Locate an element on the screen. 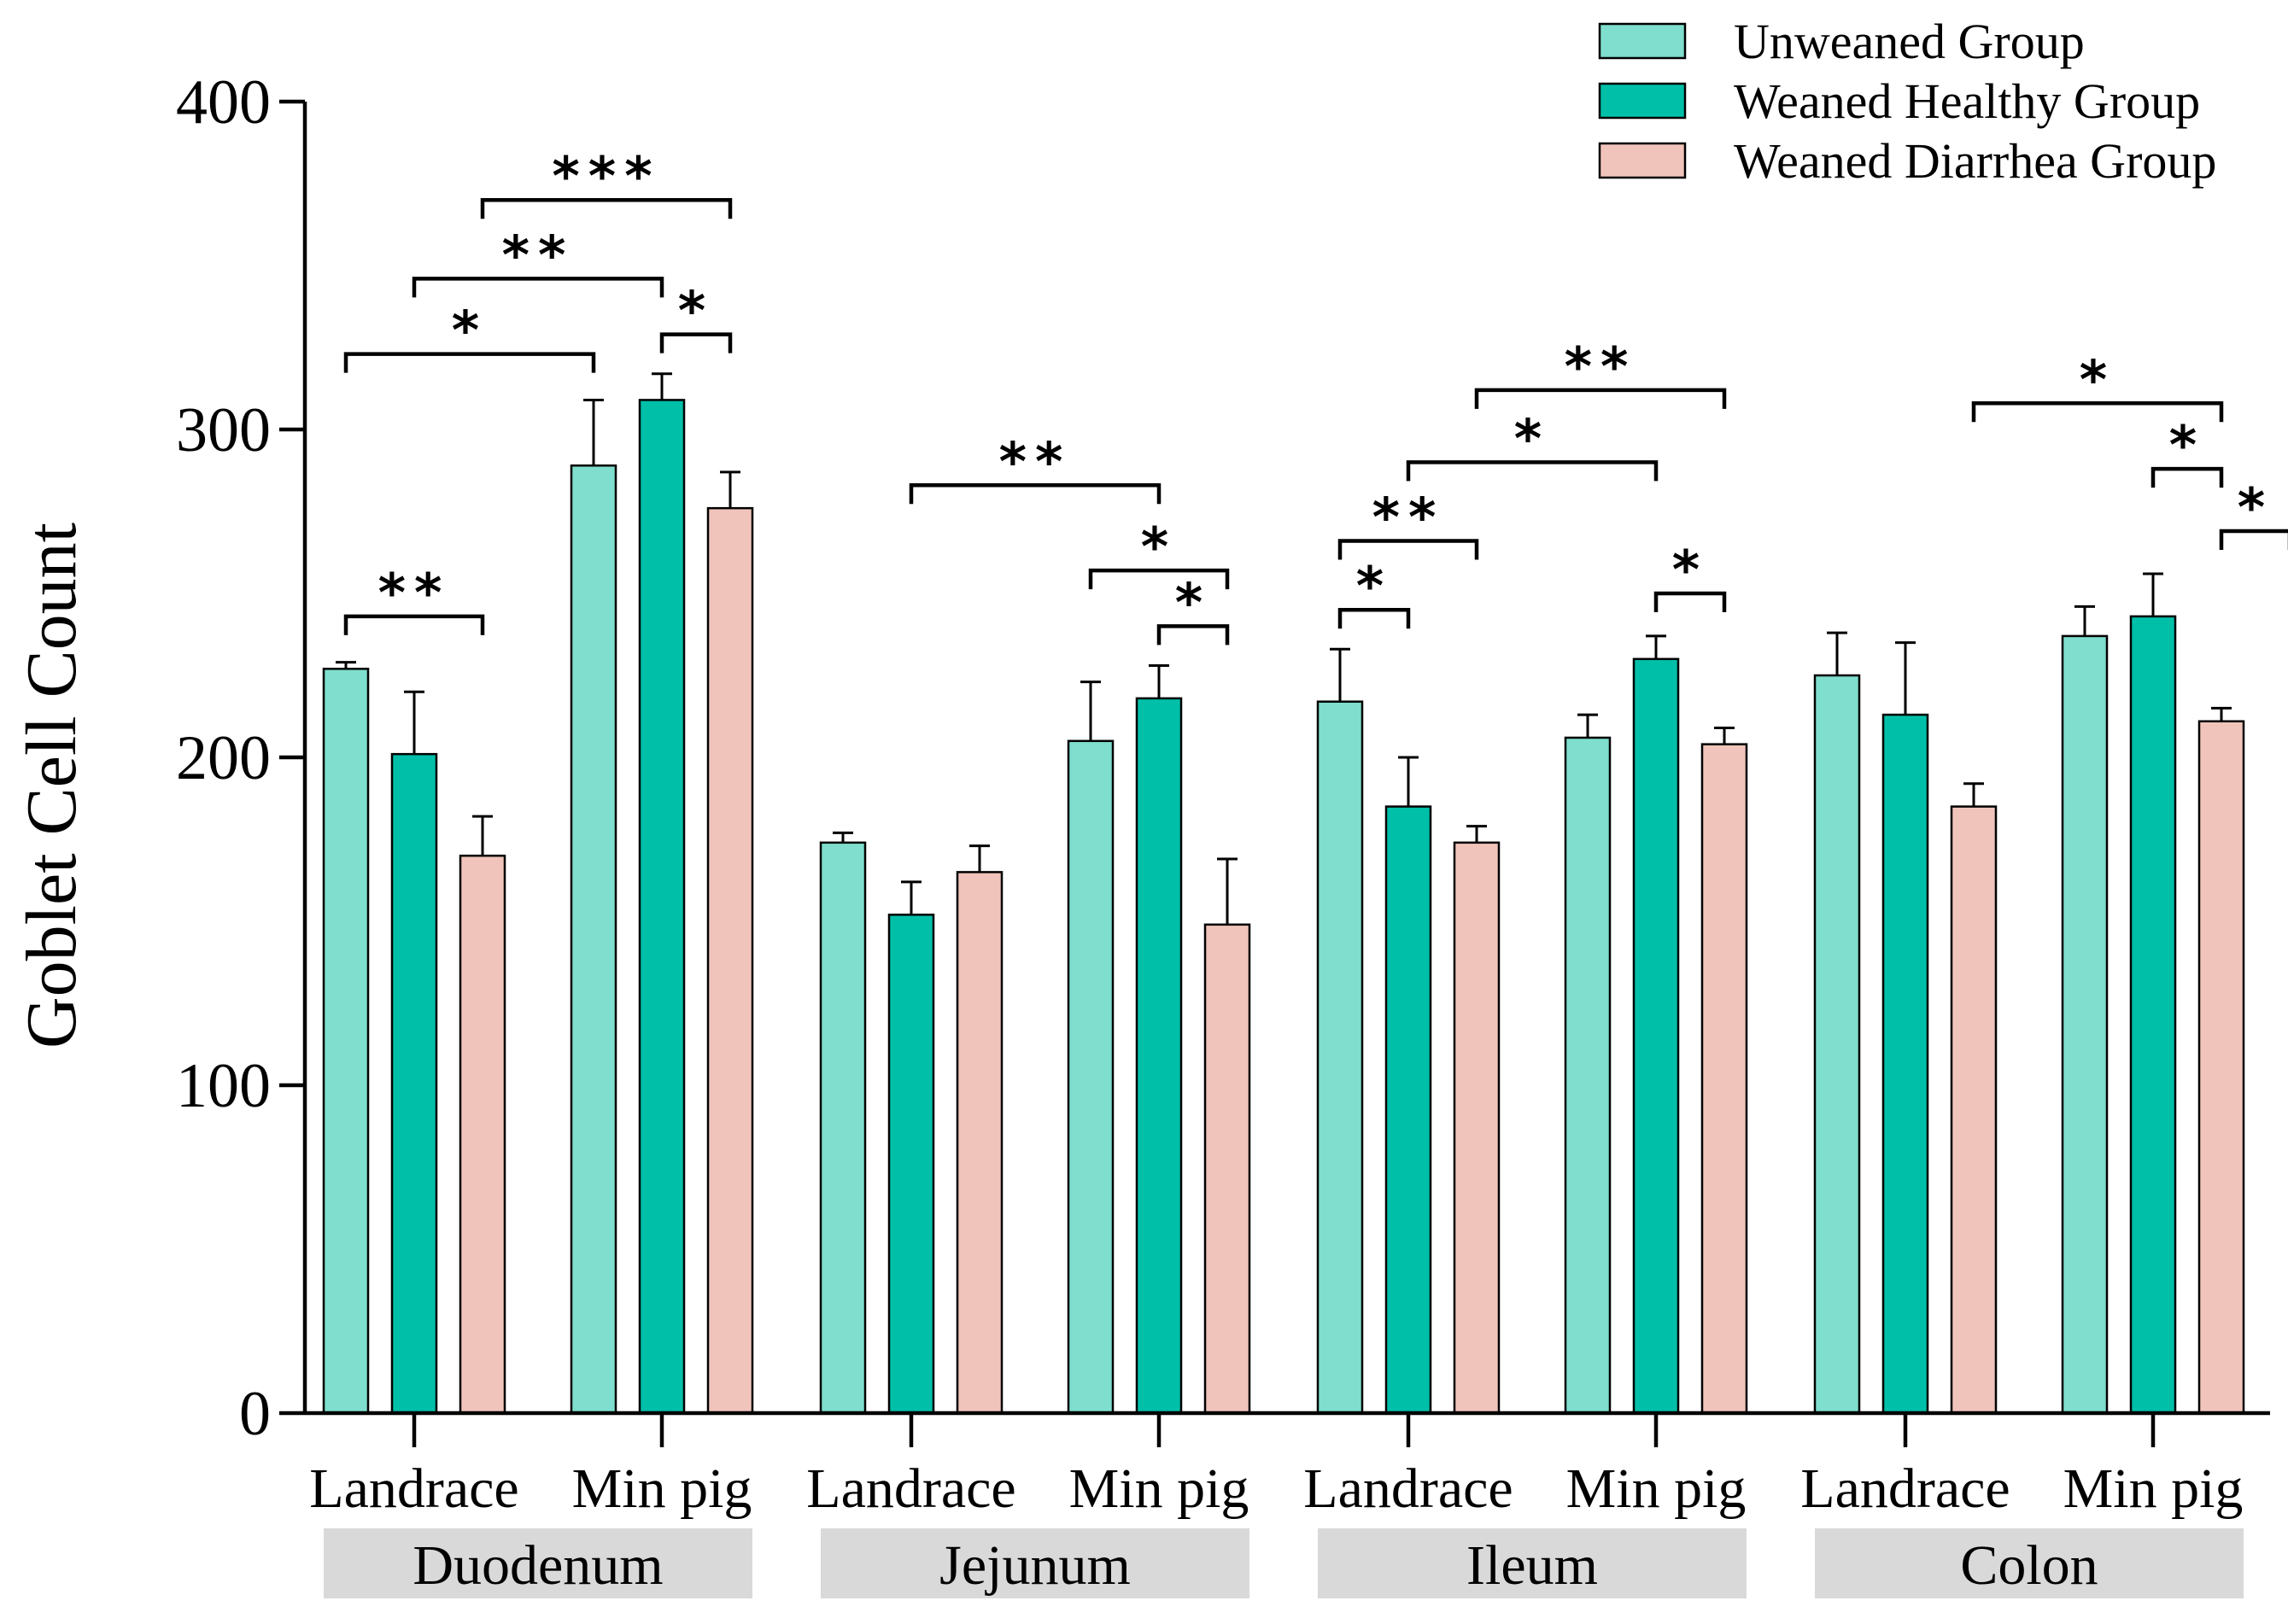 The height and width of the screenshot is (1624, 2288). region-label-duodenum: Duodenum is located at coordinates (538, 1565).